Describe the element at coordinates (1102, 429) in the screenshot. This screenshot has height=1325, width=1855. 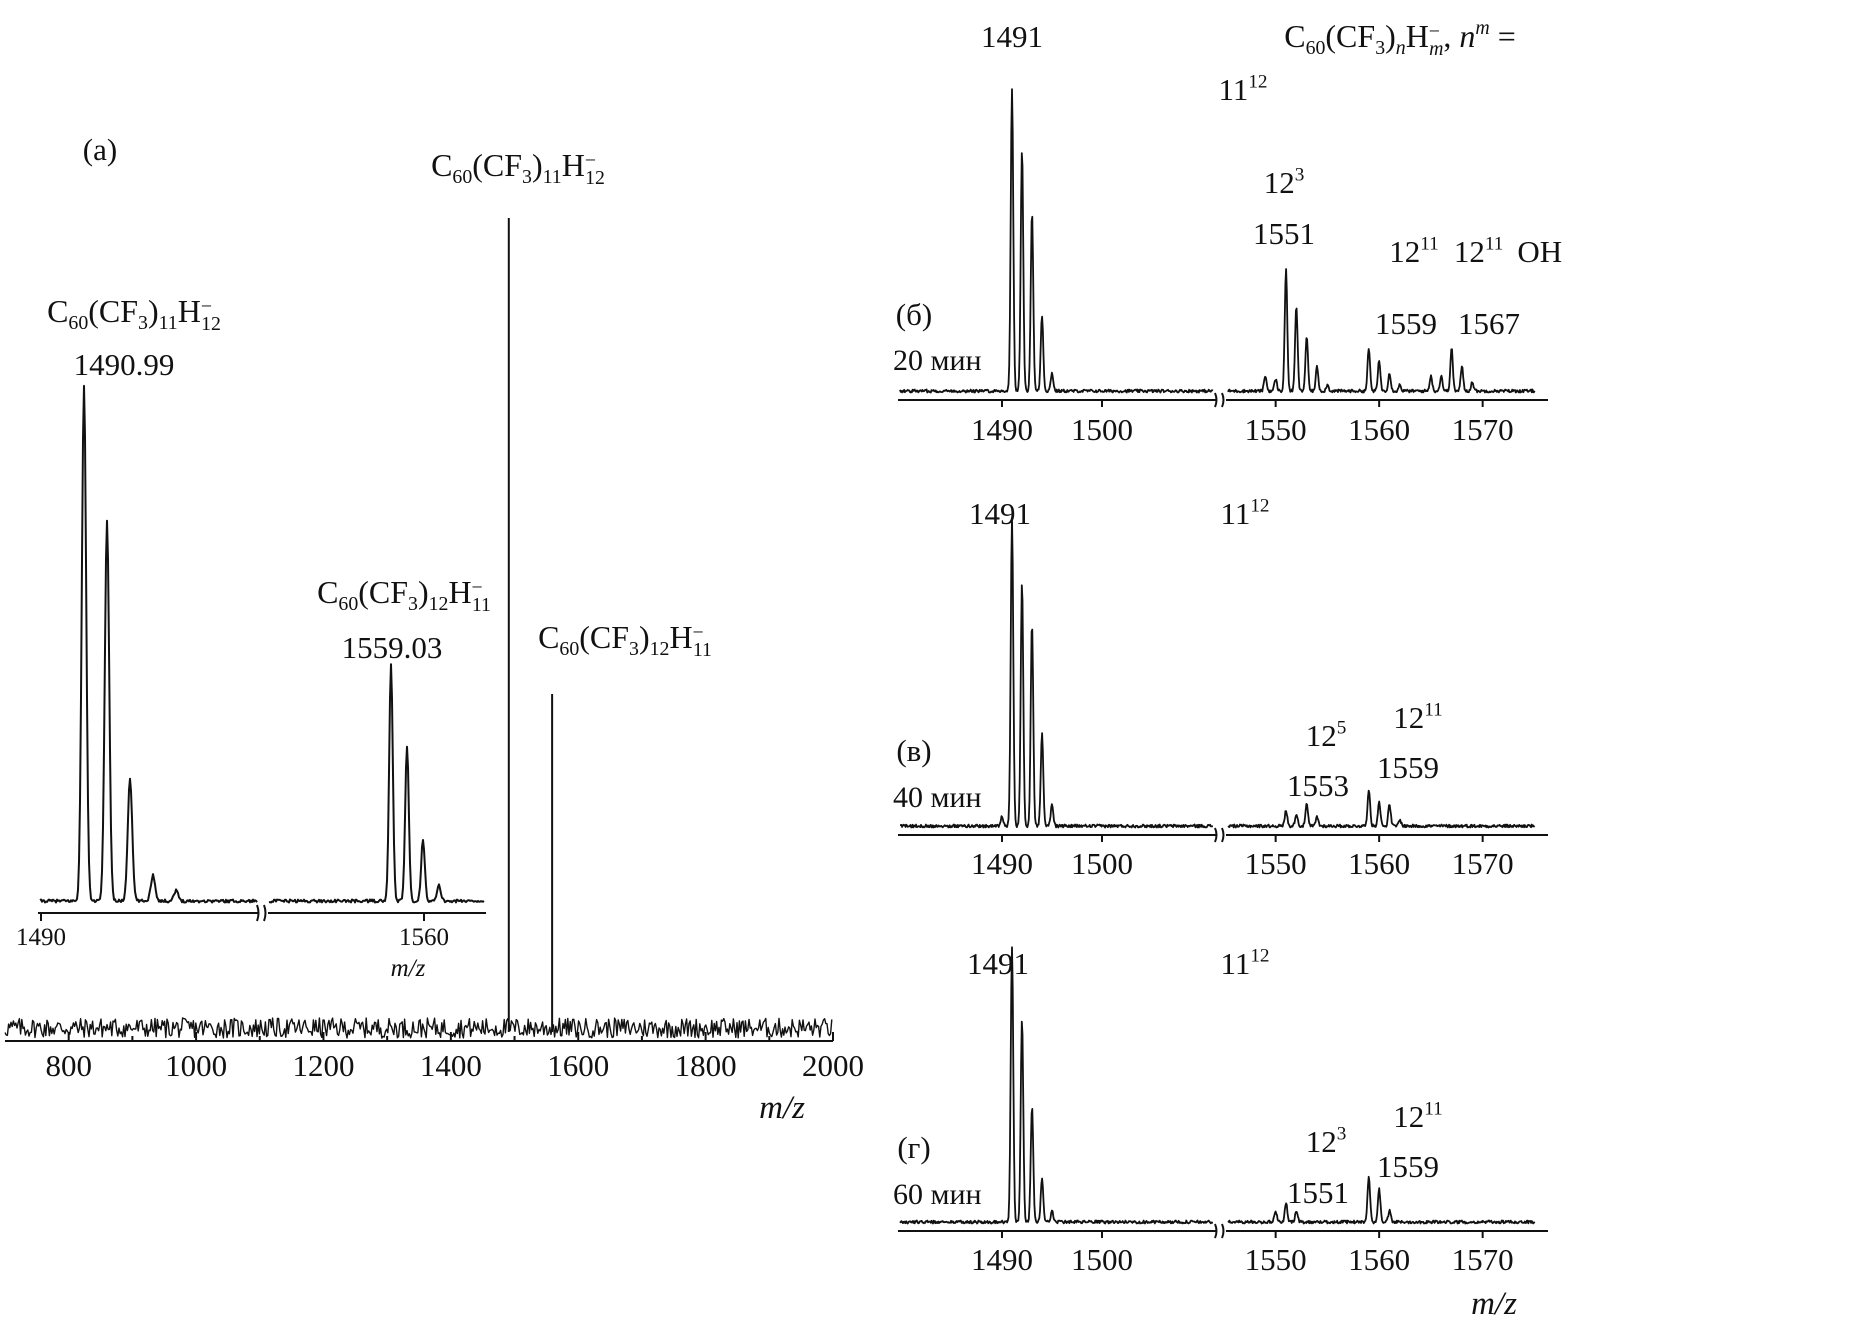
I see `x-tick-label-b-1500: 1500` at that location.